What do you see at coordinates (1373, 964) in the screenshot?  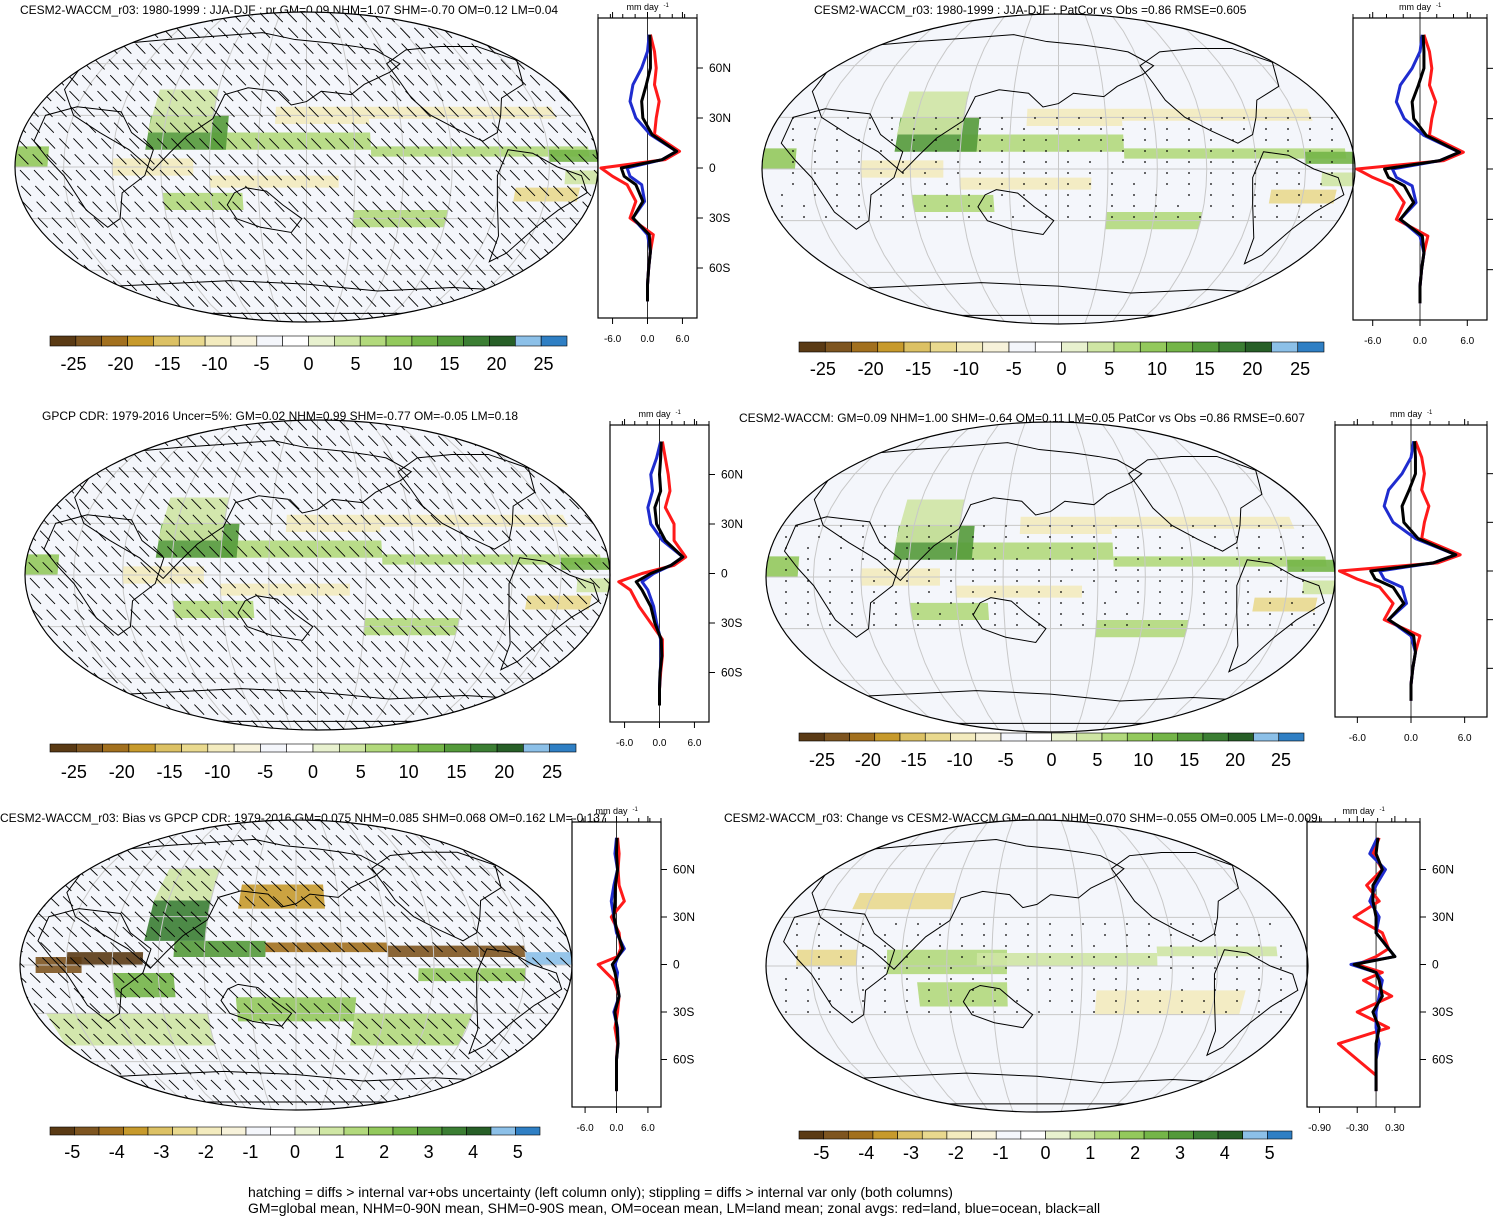 I see `zonal-series-ocean` at bounding box center [1373, 964].